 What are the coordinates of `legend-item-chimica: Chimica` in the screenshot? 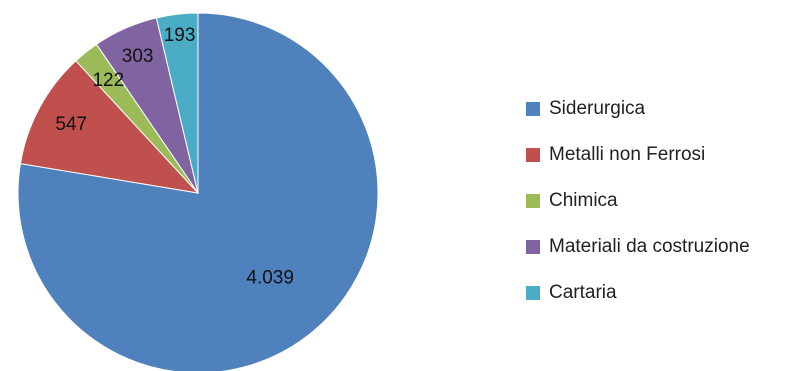 It's located at (638, 201).